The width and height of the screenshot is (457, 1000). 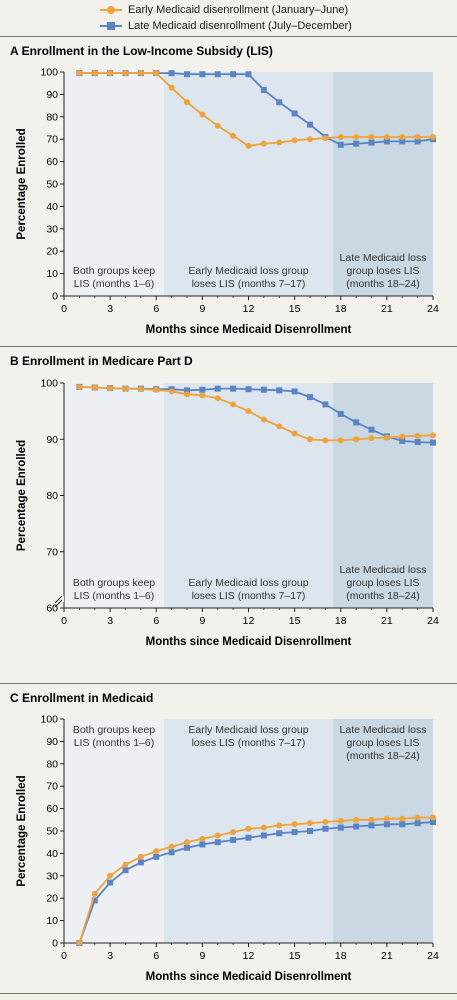 I want to click on y-tick-label: 50, so click(x=52, y=185).